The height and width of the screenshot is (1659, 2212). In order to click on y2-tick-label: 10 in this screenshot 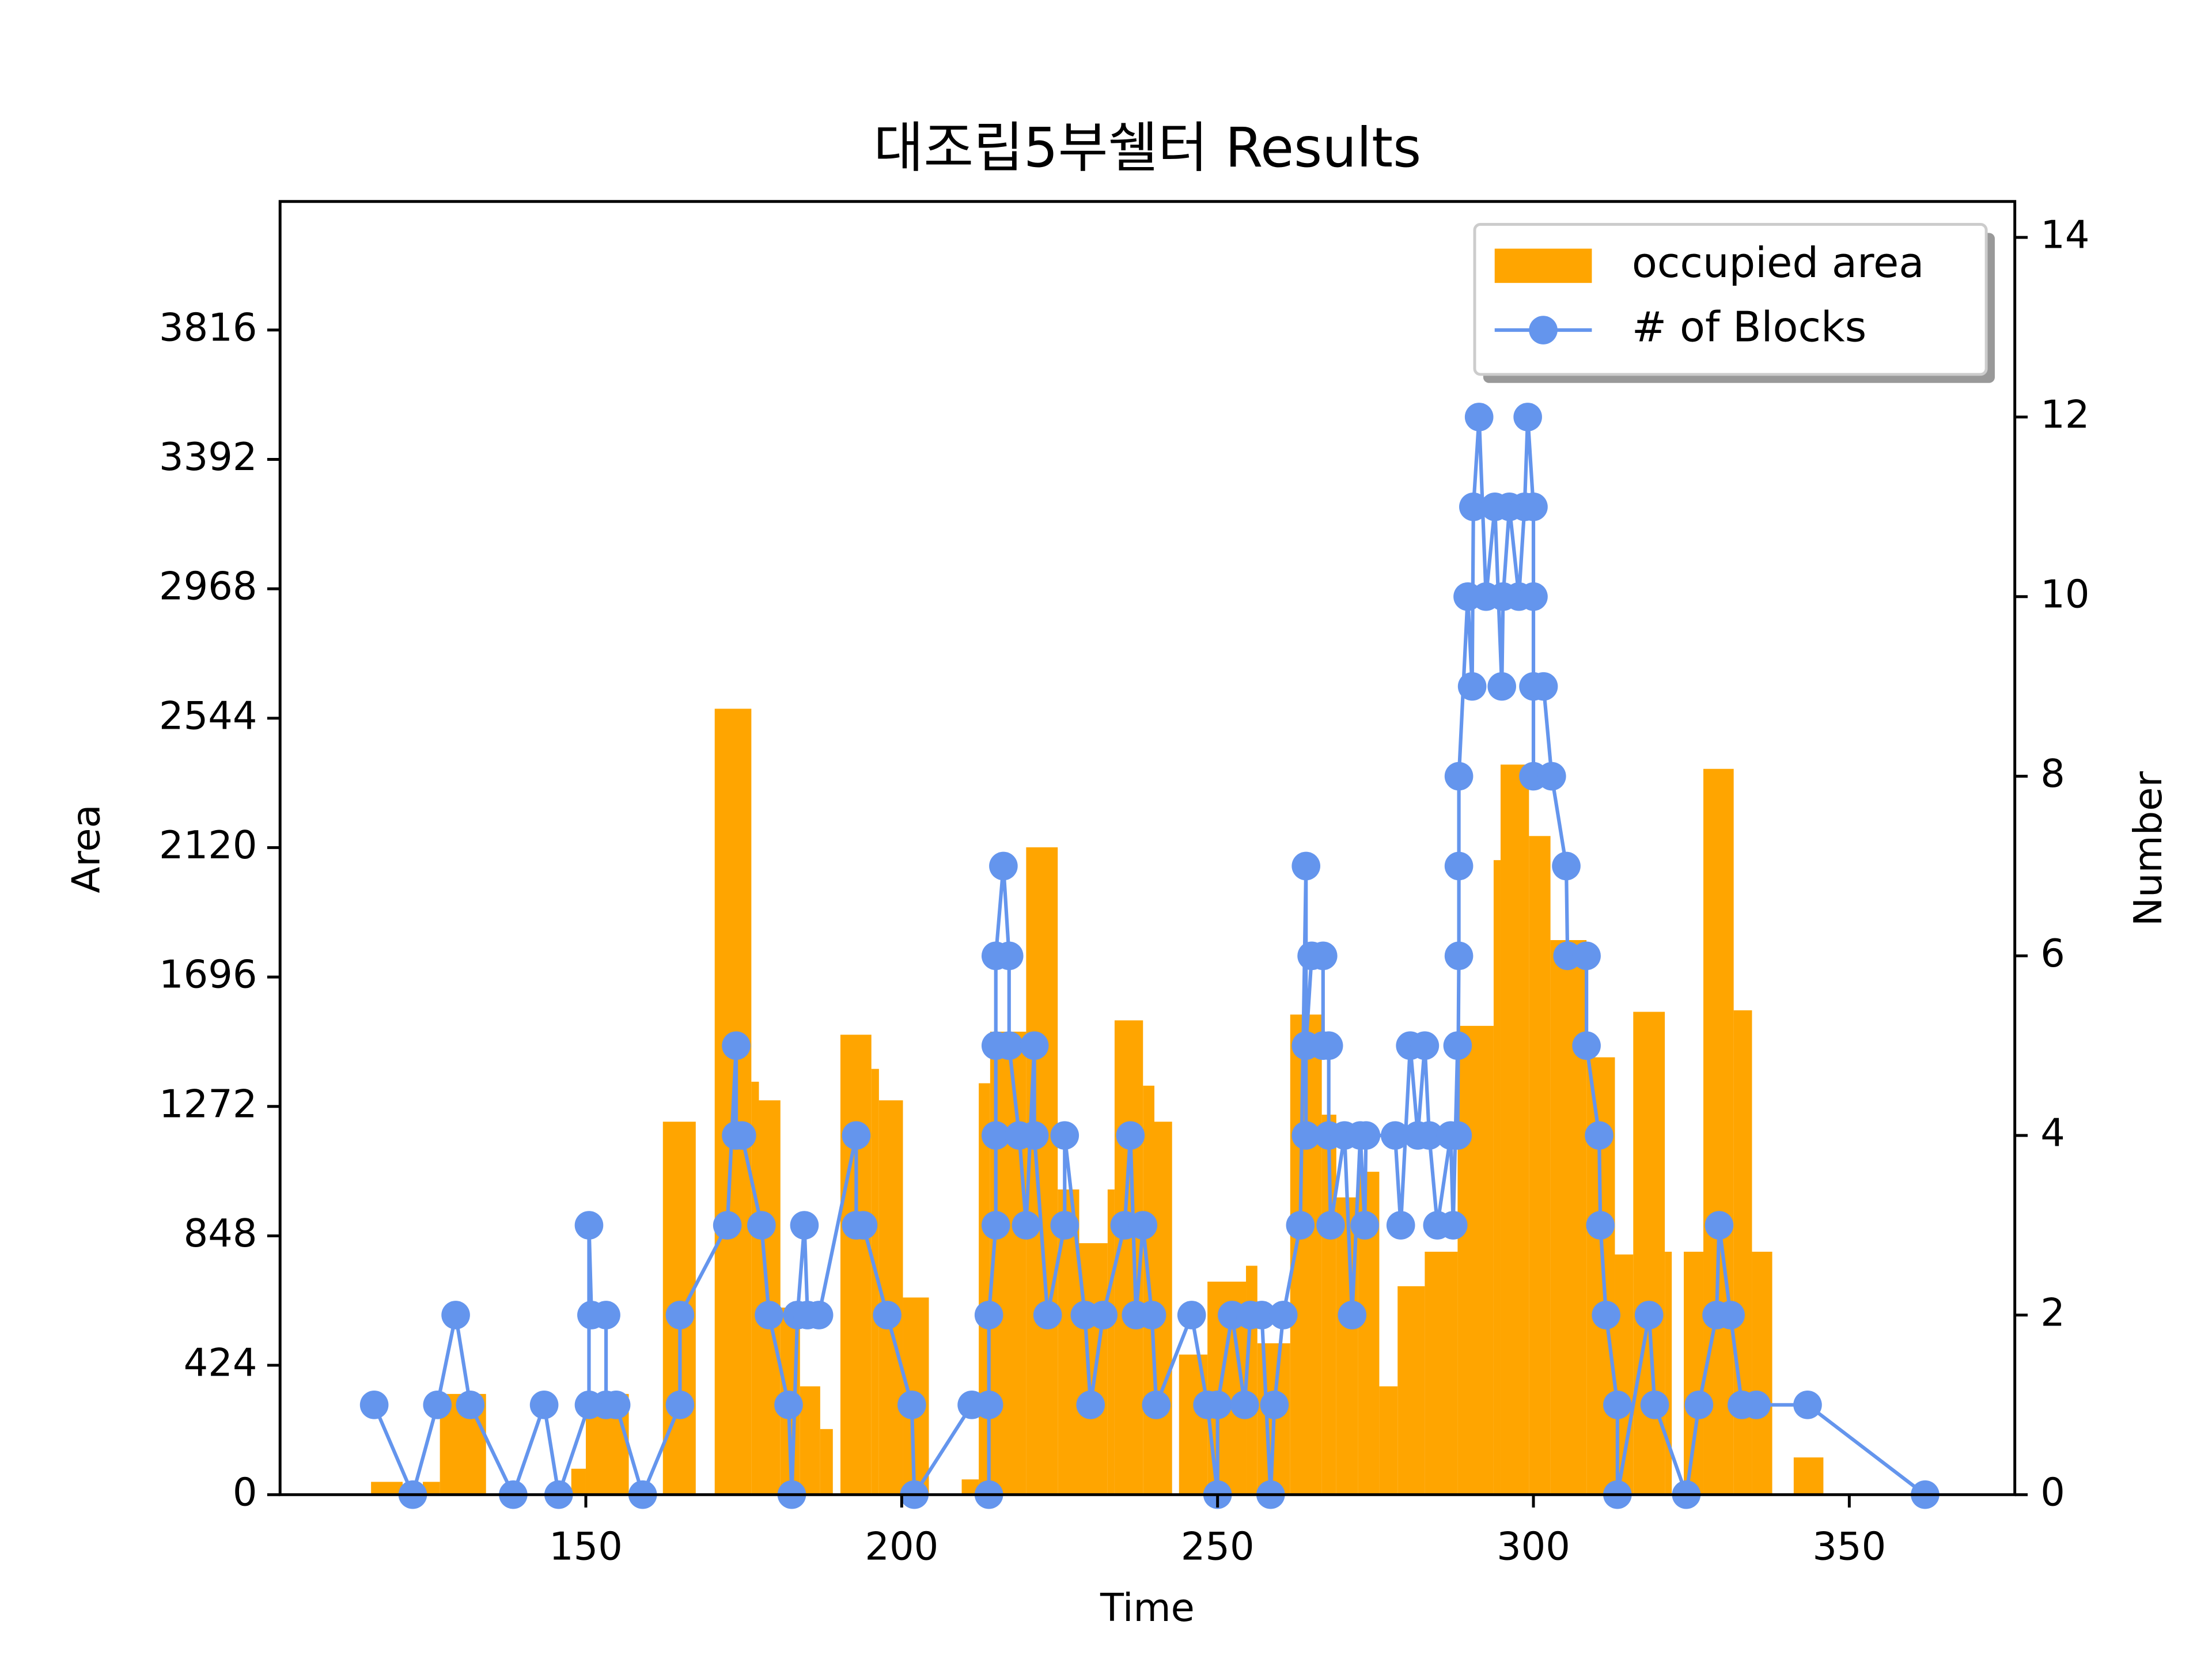, I will do `click(2064, 593)`.